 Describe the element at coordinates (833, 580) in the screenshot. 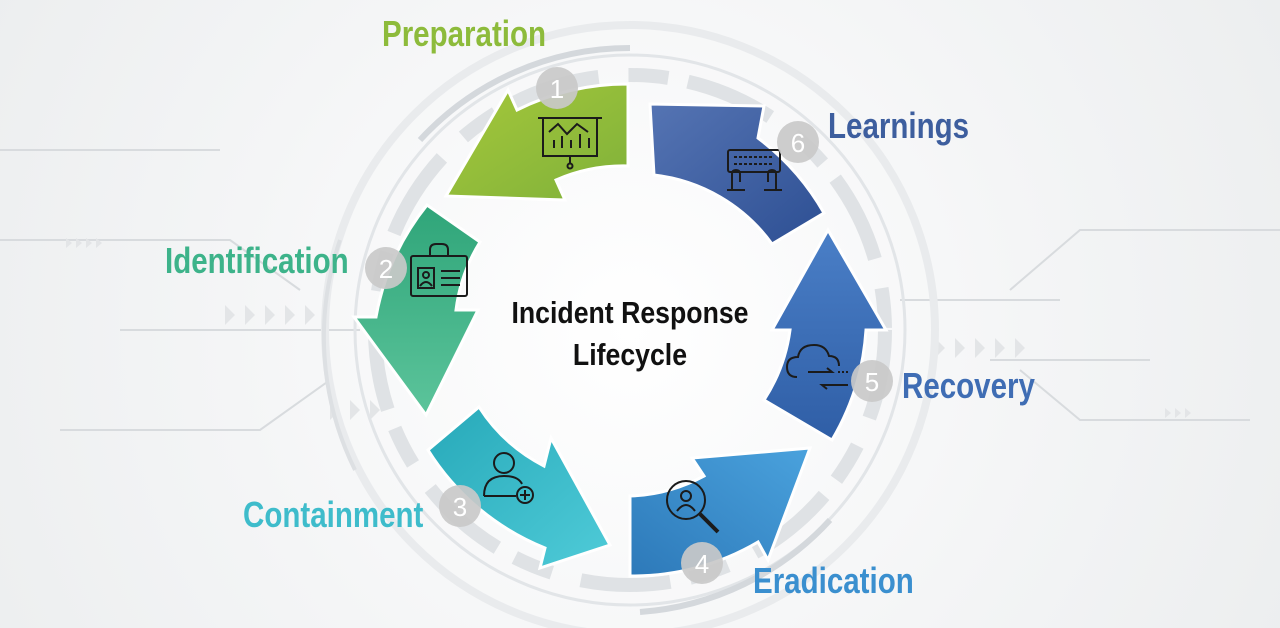

I see `stage-label-eradication: Eradication` at that location.